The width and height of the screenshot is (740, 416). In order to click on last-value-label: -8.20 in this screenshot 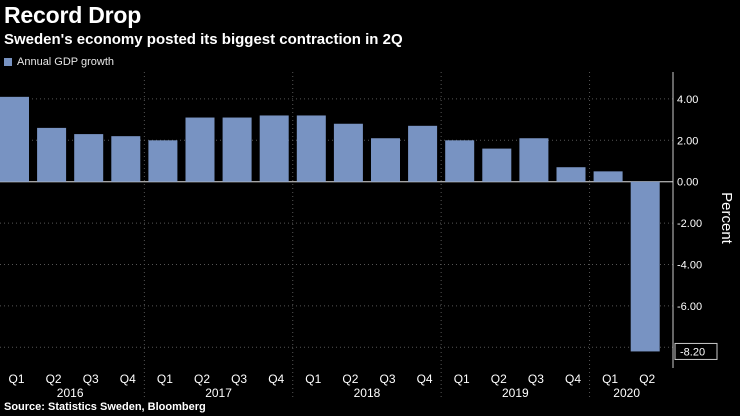, I will do `click(692, 352)`.